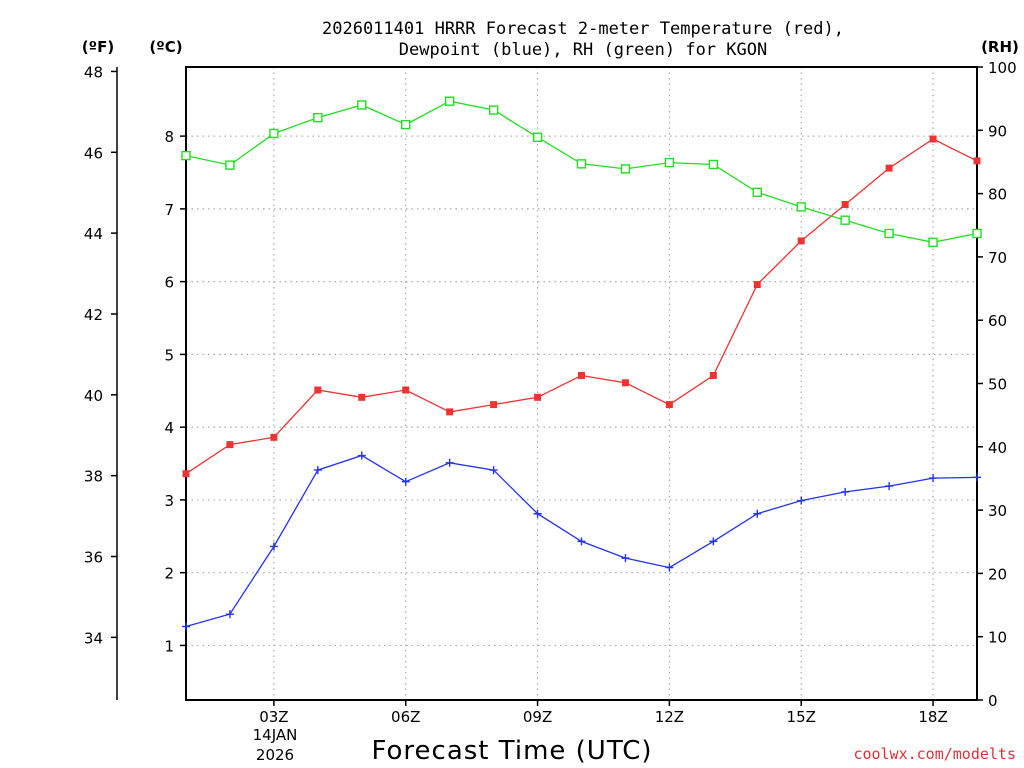  What do you see at coordinates (405, 717) in the screenshot?
I see `x-tick-label: 06Z` at bounding box center [405, 717].